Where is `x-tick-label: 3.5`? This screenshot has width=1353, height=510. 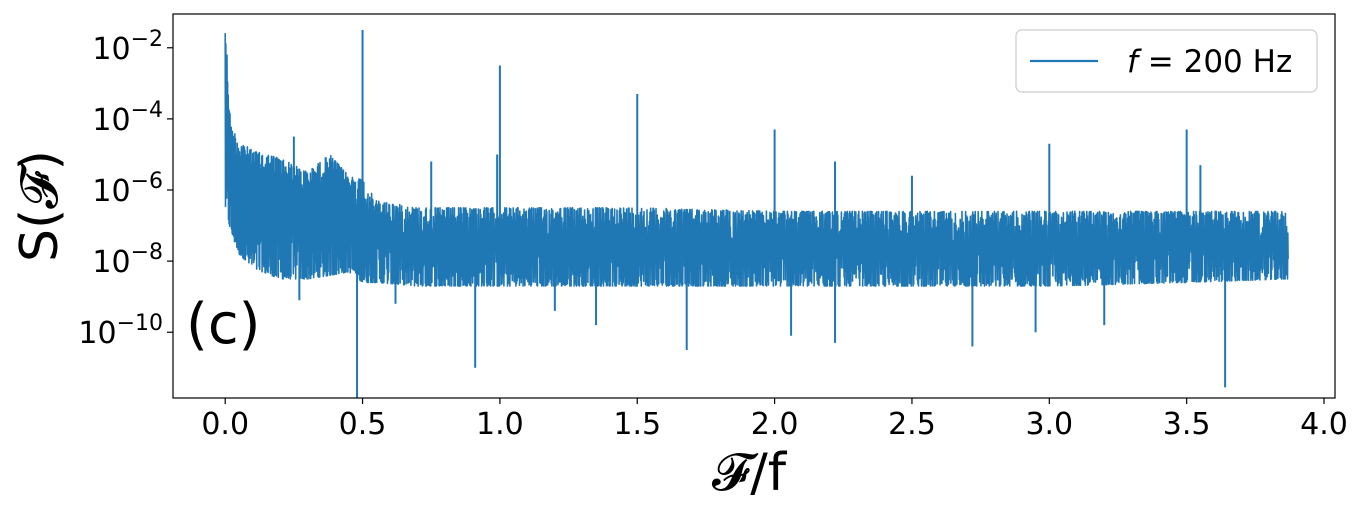 x-tick-label: 3.5 is located at coordinates (1187, 424).